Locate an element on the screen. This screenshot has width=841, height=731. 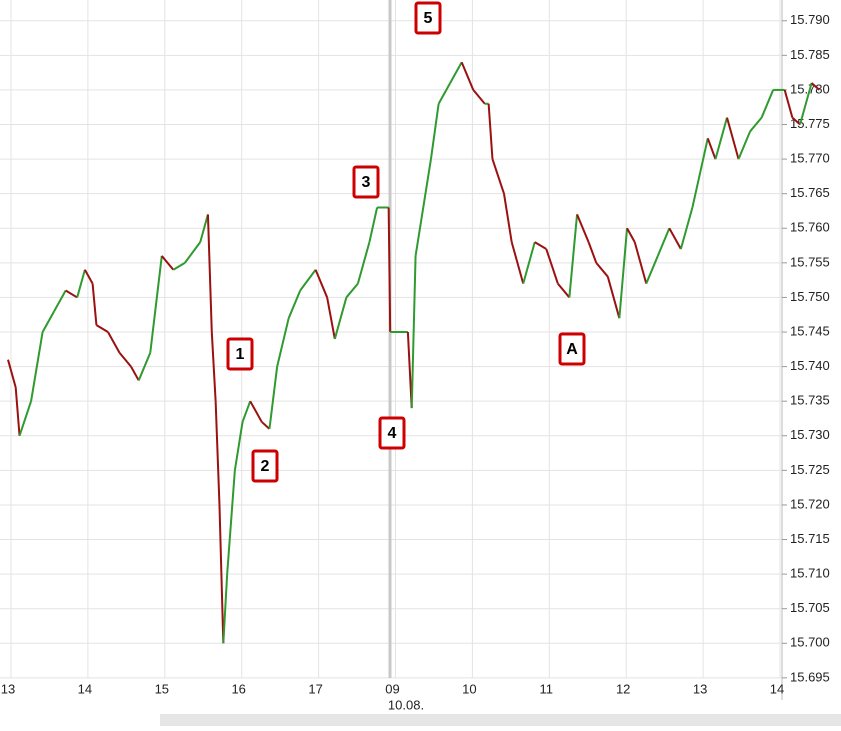
annotation: 3 is located at coordinates (366, 182).